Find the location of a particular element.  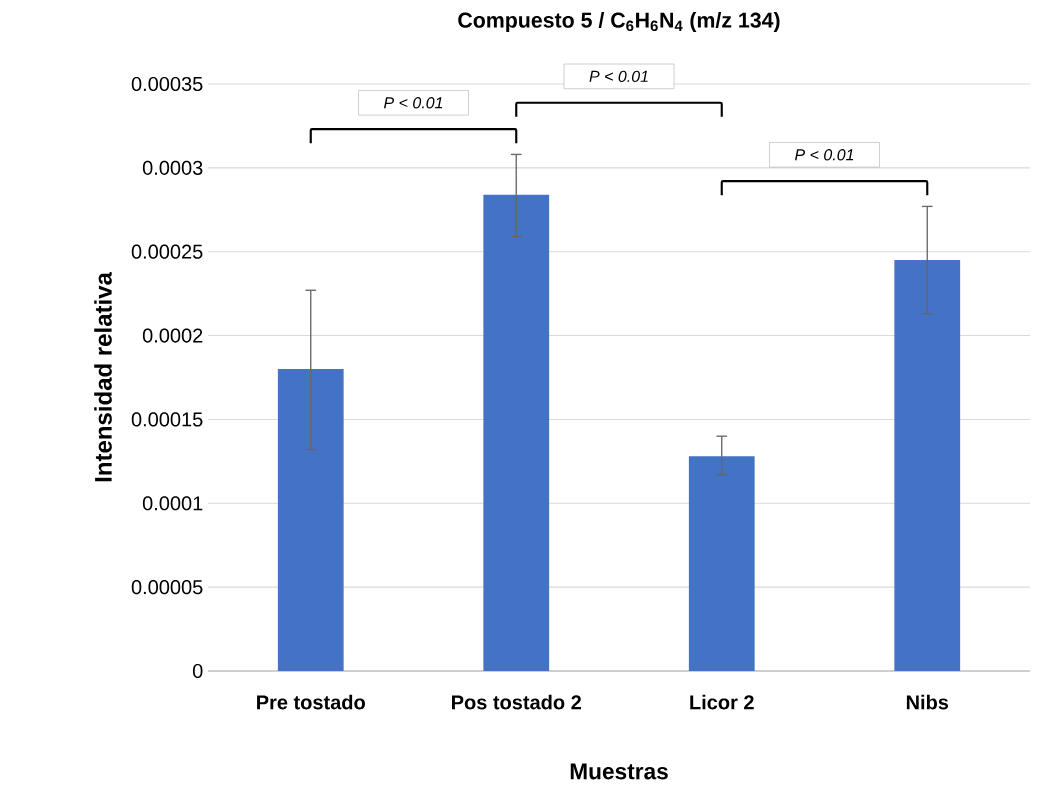

x-tick-label: Licor 2 is located at coordinates (722, 702).